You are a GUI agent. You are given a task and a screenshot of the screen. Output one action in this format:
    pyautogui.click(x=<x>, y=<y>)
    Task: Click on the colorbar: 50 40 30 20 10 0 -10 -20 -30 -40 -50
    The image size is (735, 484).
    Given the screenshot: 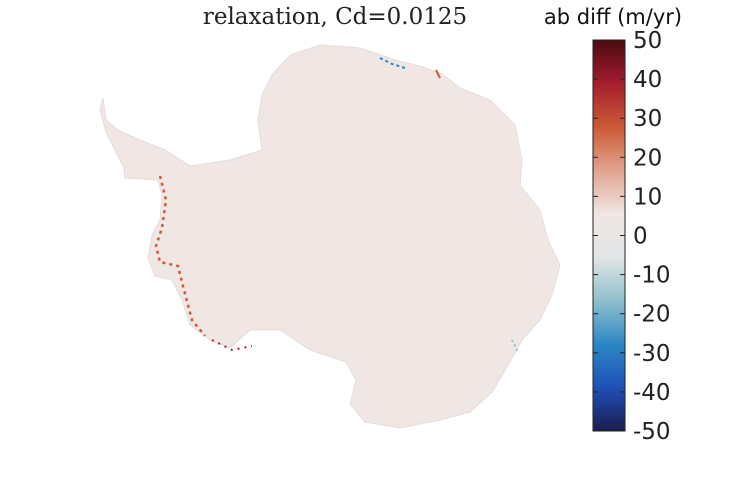 What is the action you would take?
    pyautogui.click(x=631, y=236)
    